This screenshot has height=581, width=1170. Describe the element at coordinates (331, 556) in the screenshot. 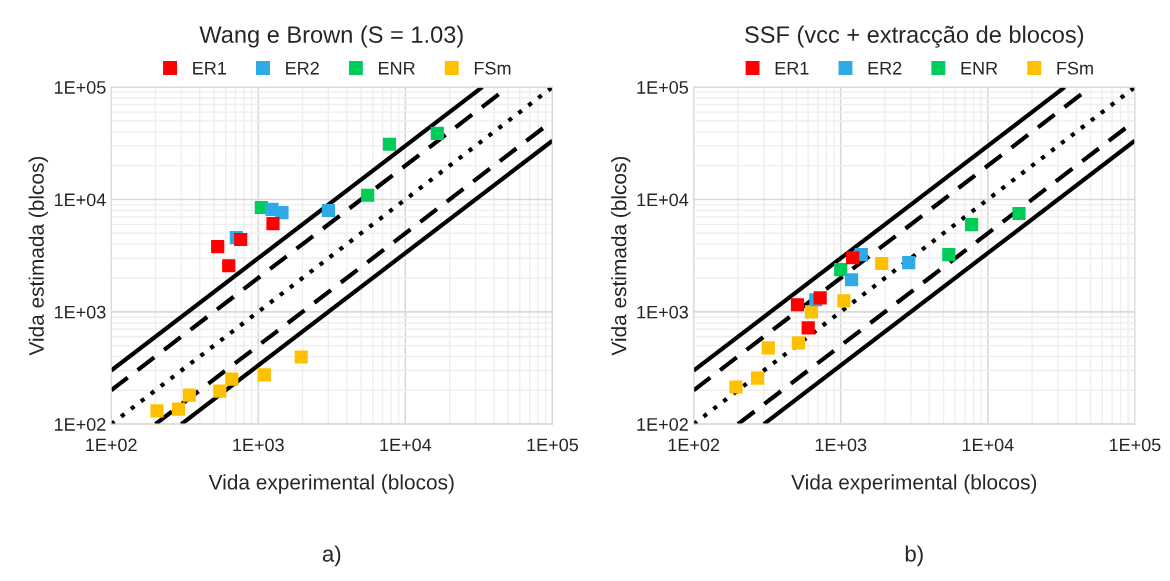

I see `text: a)` at that location.